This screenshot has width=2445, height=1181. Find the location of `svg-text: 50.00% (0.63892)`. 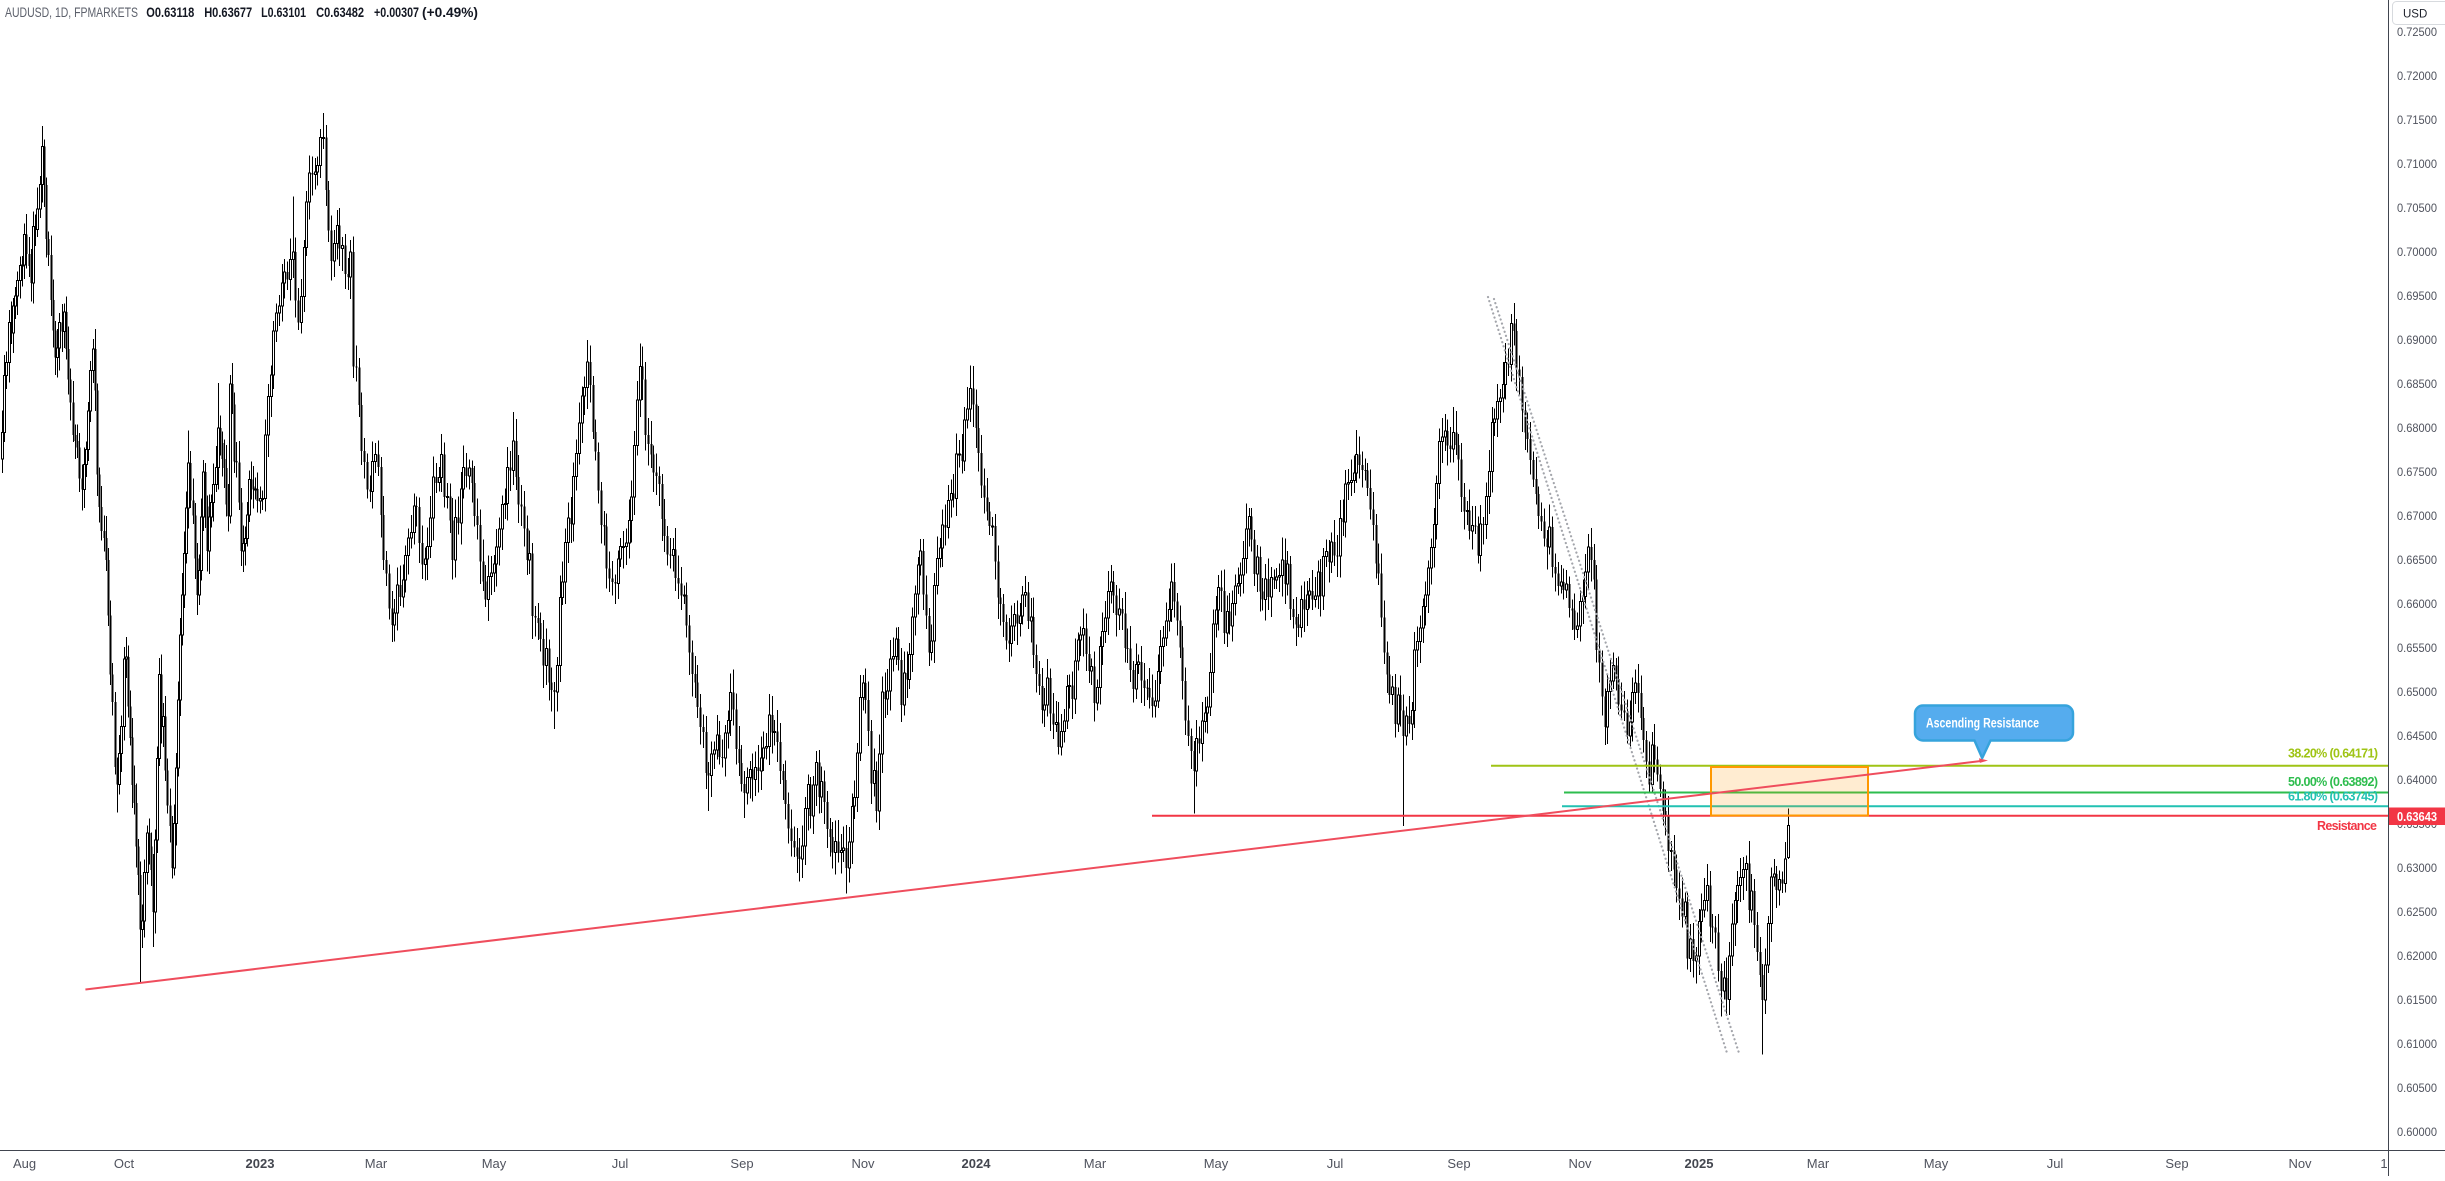

svg-text: 50.00% (0.63892) is located at coordinates (2333, 782).